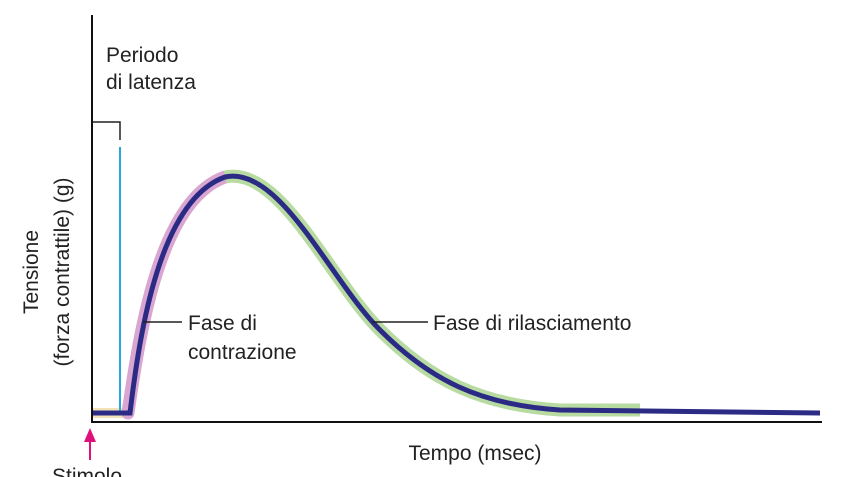 This screenshot has width=852, height=477. I want to click on latency-label: Periodo, so click(142, 55).